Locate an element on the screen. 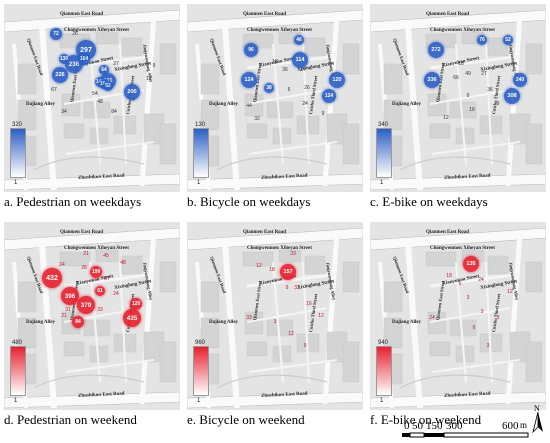 The height and width of the screenshot is (443, 550). legend-max-label: 960 is located at coordinates (200, 343).